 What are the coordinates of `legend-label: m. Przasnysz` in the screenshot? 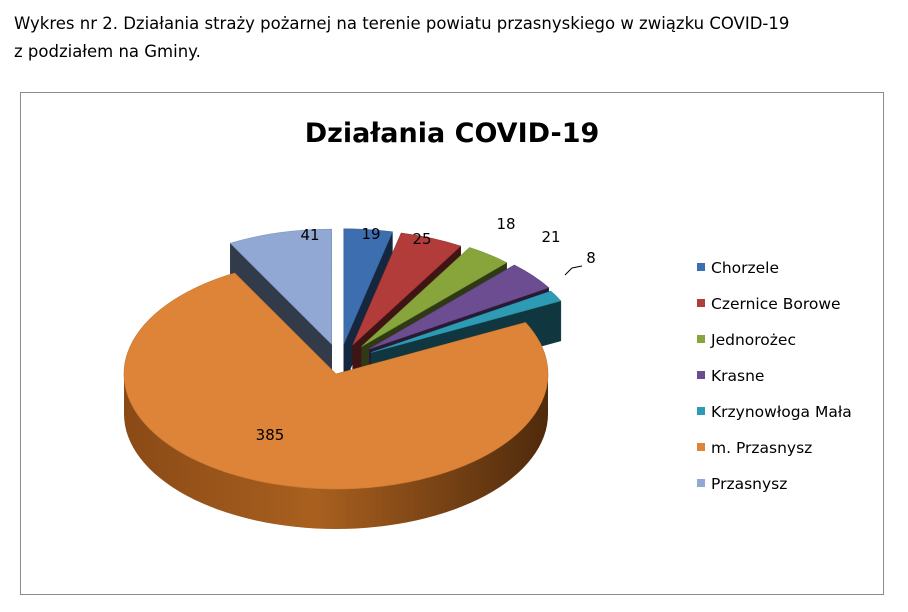 It's located at (761, 448).